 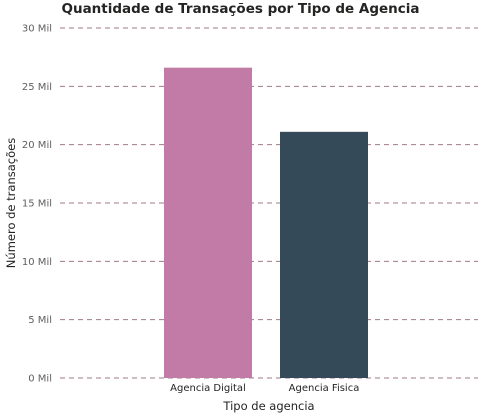 I want to click on x-tick-label: Agencia Fisica, so click(x=324, y=388).